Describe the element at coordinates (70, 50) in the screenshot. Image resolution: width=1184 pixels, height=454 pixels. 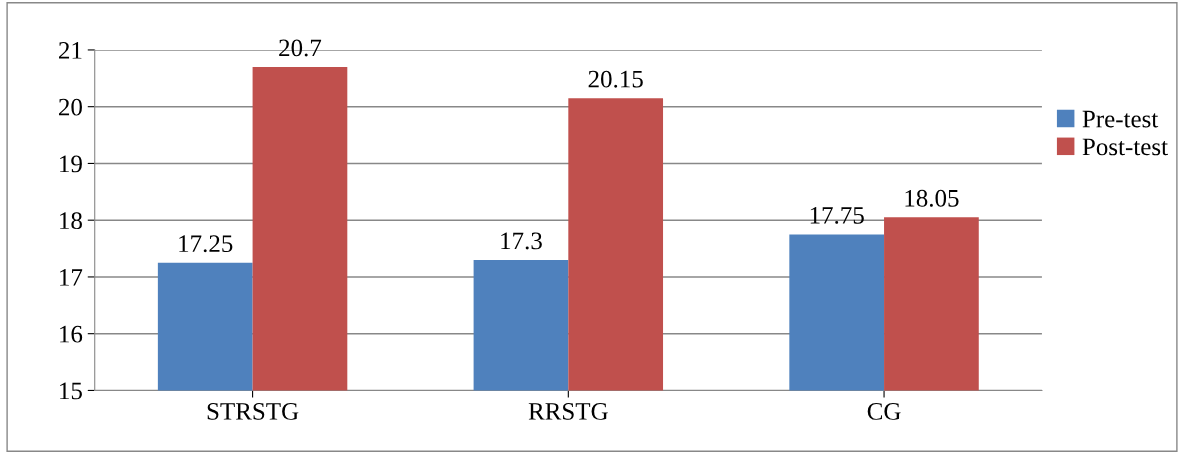
I see `y-tick-label: 21` at that location.